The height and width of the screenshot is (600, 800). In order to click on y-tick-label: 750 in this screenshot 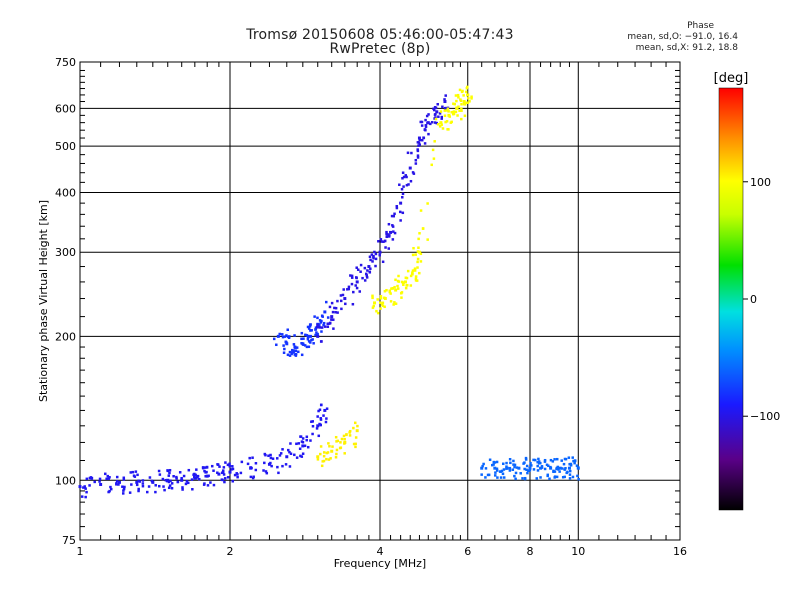, I will do `click(65, 62)`.